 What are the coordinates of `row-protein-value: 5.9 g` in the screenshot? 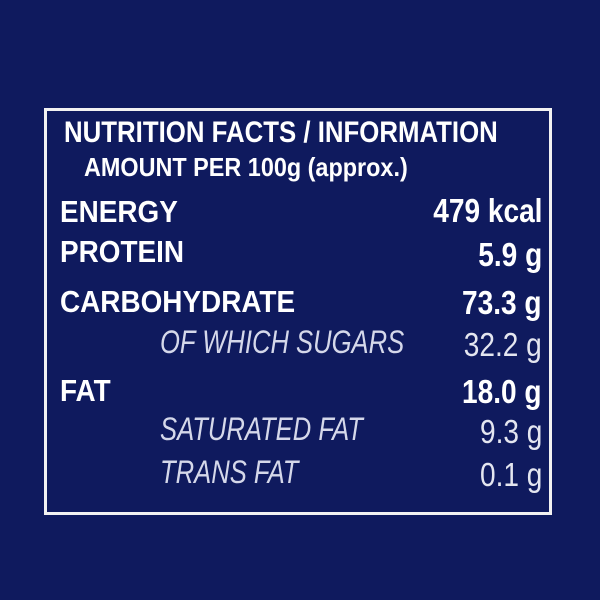 It's located at (510, 254).